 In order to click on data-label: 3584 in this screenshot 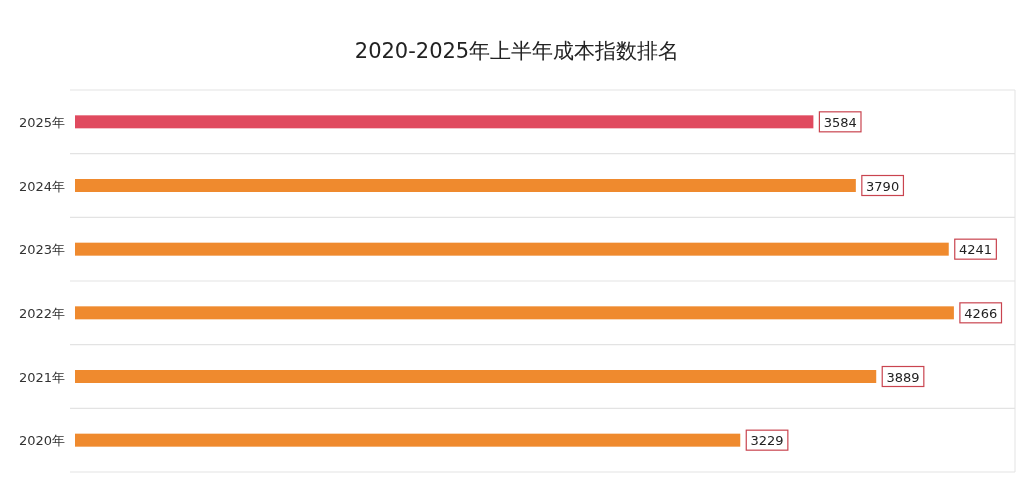, I will do `click(840, 122)`.